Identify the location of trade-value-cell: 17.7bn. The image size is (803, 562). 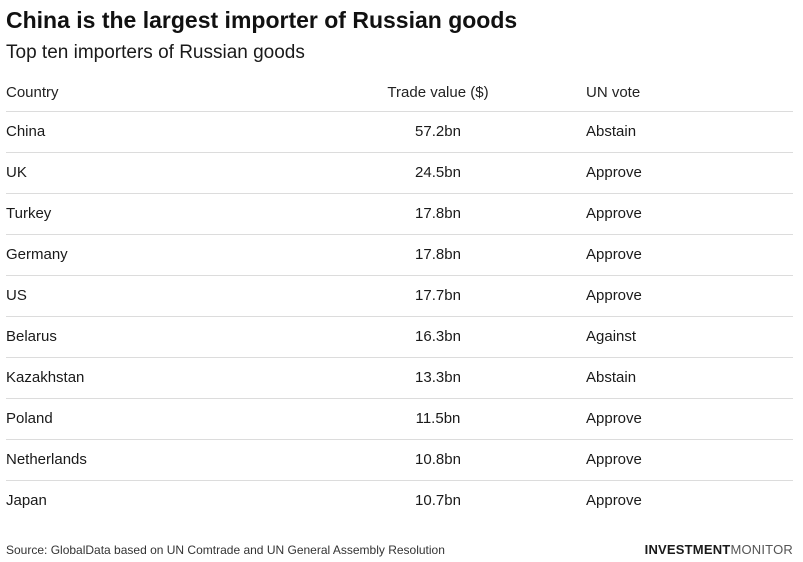
(438, 295).